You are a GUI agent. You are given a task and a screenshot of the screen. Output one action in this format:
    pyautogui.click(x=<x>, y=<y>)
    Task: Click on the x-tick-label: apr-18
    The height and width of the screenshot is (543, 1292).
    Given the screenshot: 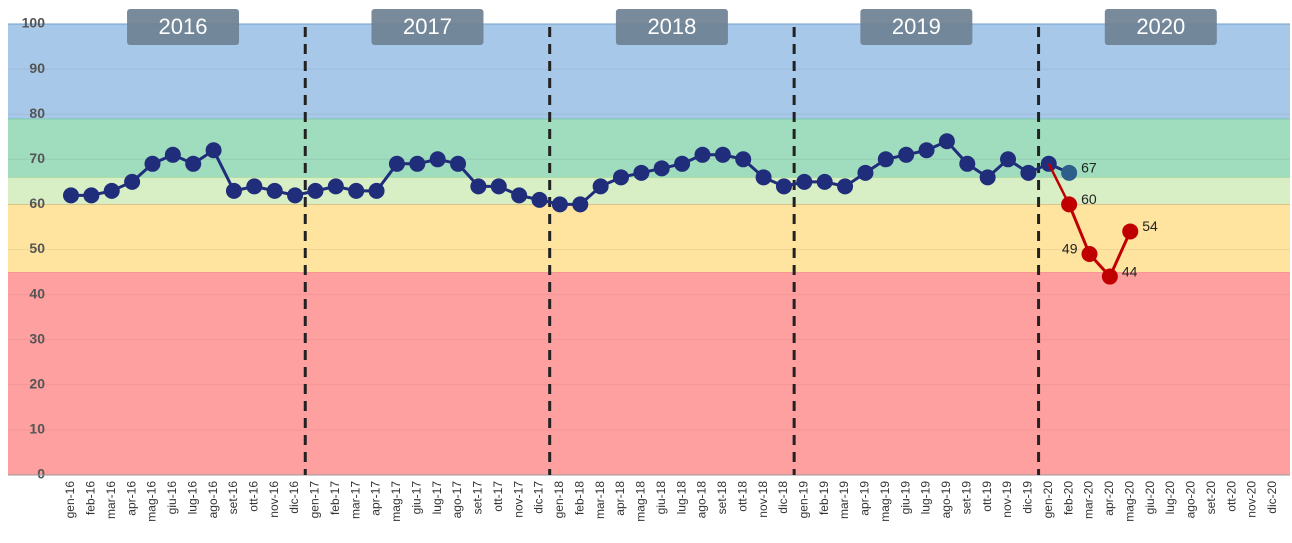 What is the action you would take?
    pyautogui.click(x=620, y=498)
    